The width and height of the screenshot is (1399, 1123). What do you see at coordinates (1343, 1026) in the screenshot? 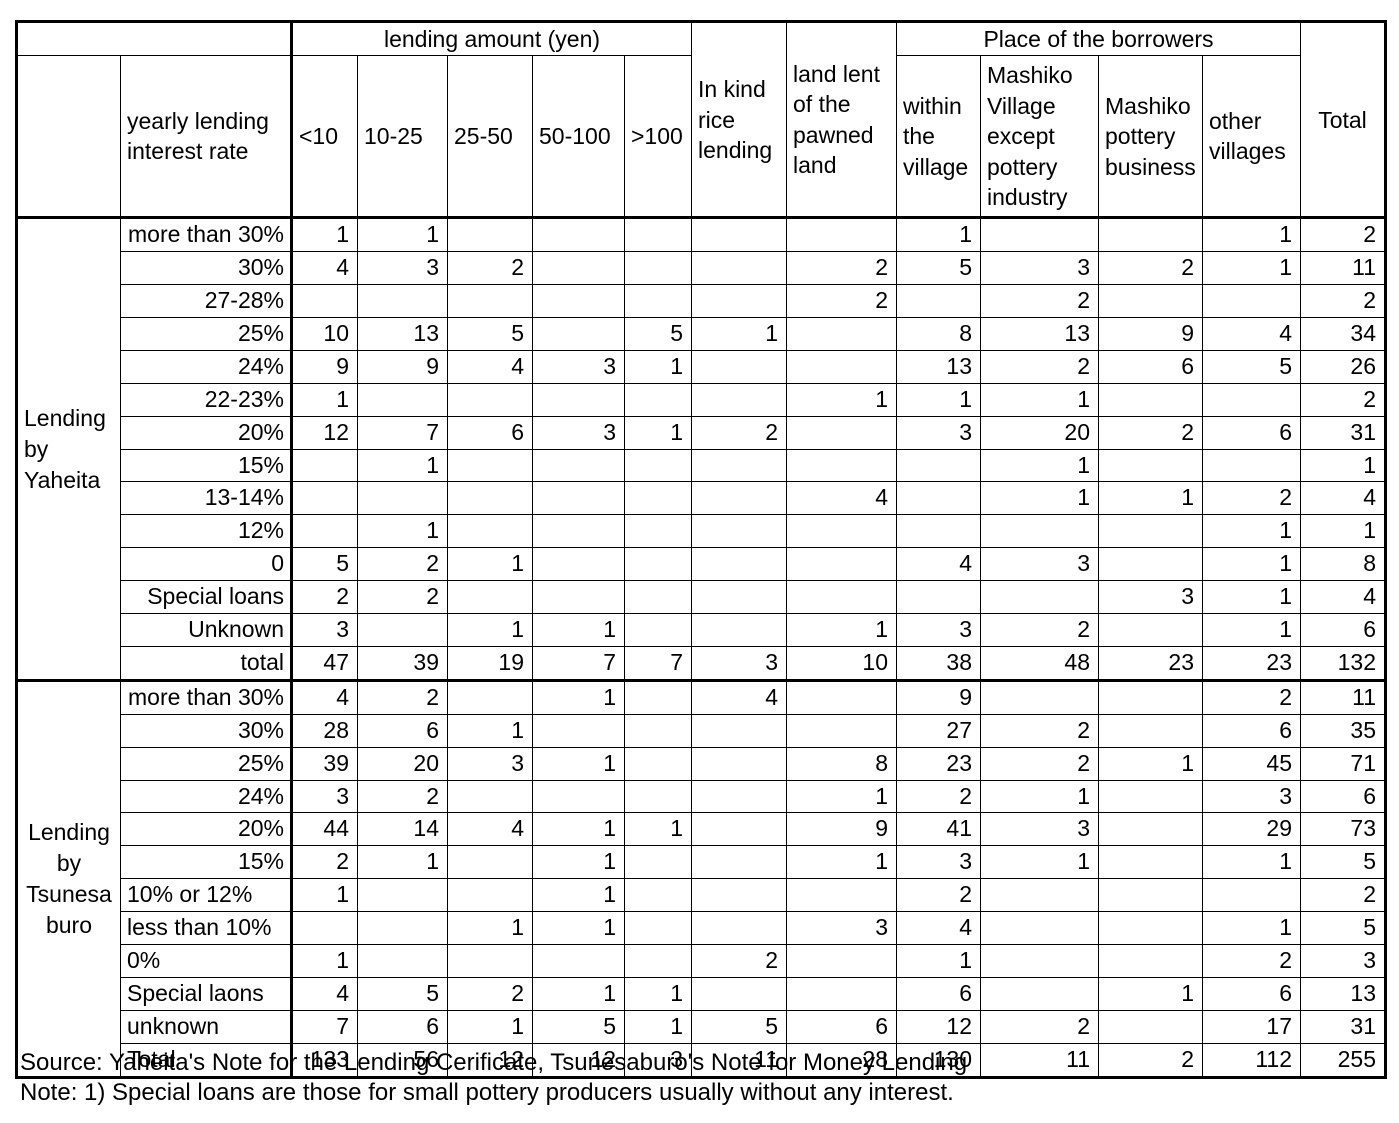
I see `data-cell: 31` at bounding box center [1343, 1026].